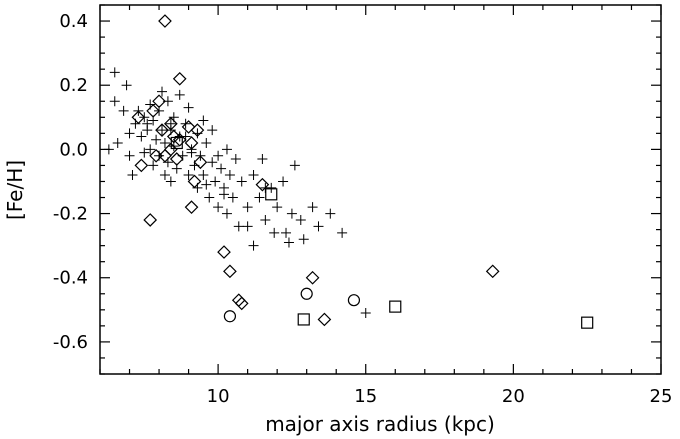 The width and height of the screenshot is (680, 439). Describe the element at coordinates (513, 396) in the screenshot. I see `x-tick-label: 20` at that location.